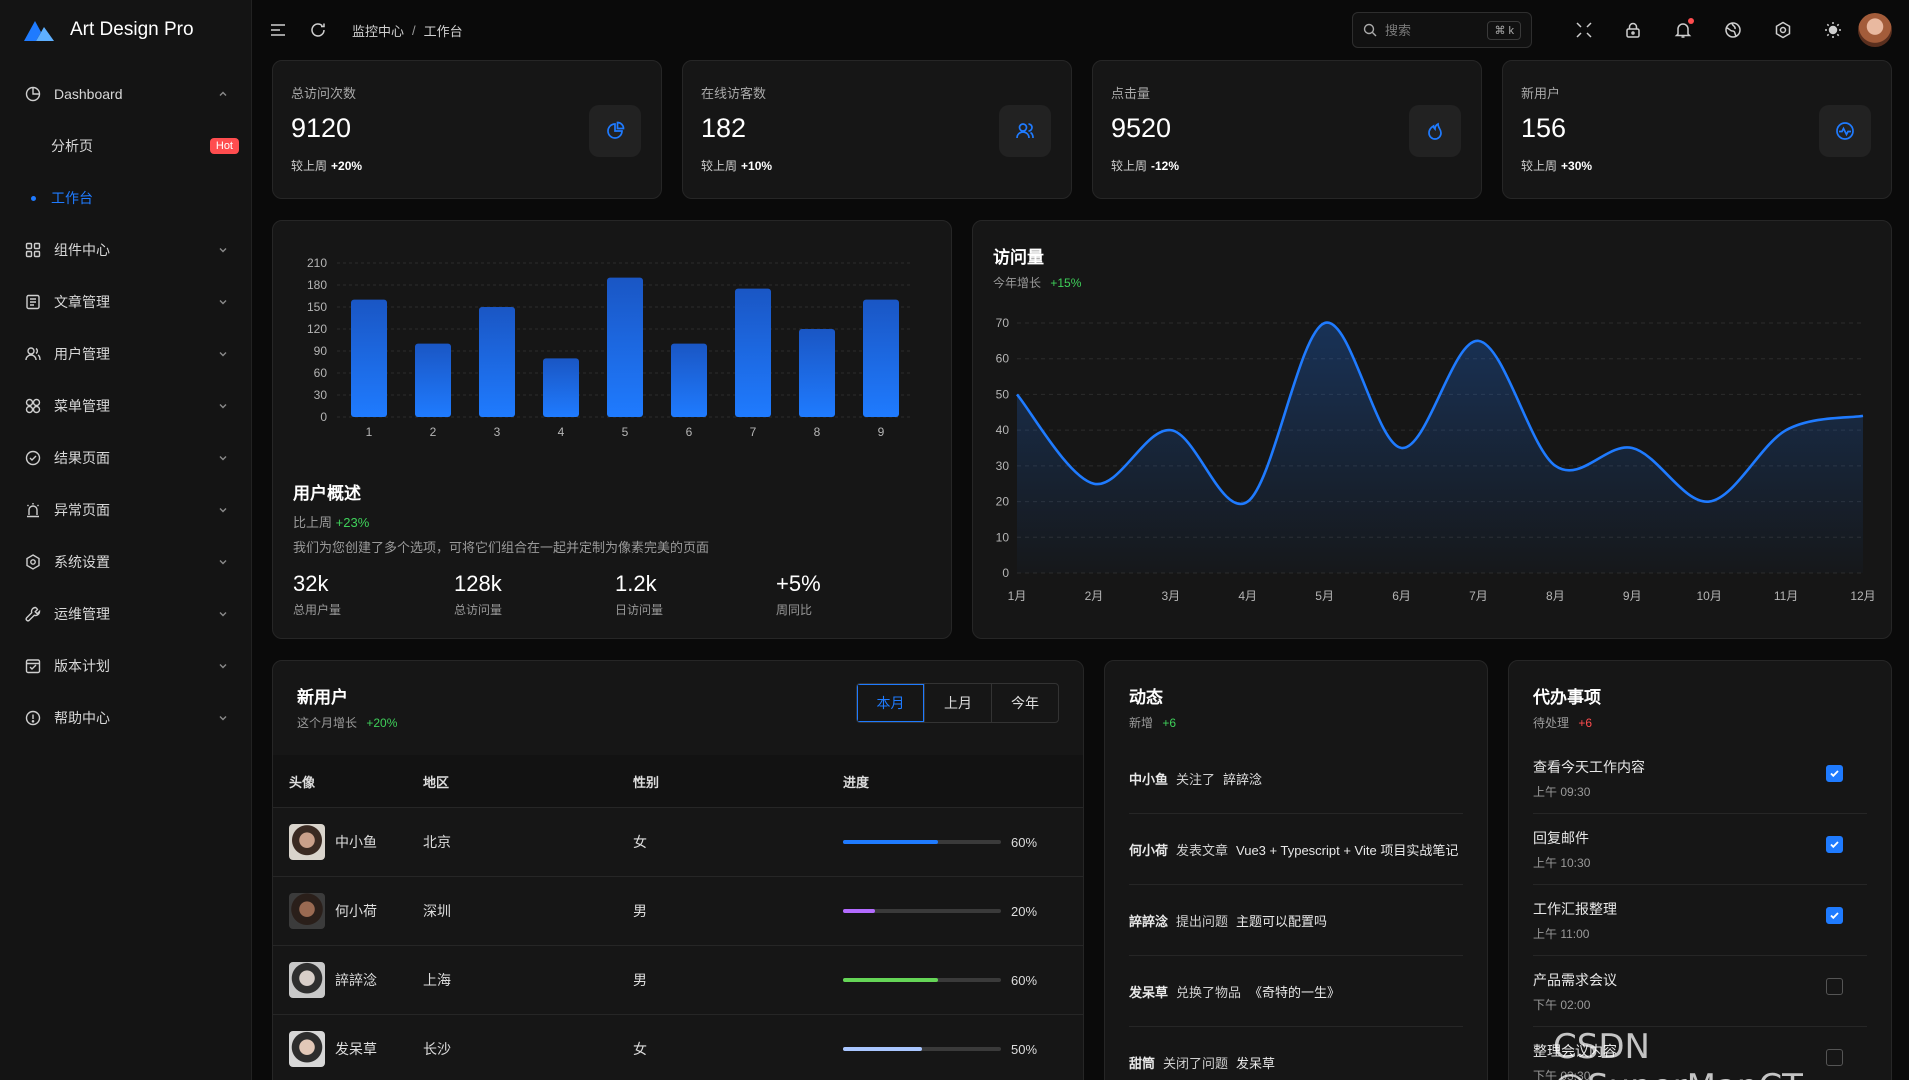 This screenshot has height=1080, width=1909. Describe the element at coordinates (1024, 703) in the screenshot. I see `tab-this-year: 今年` at that location.